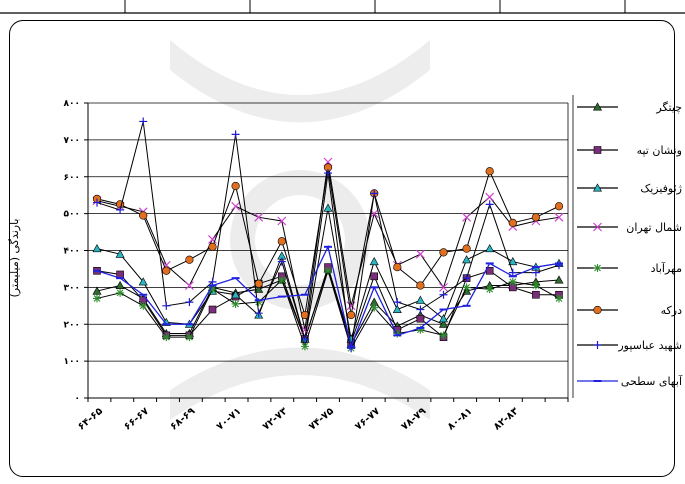 This screenshot has height=484, width=685. I want to click on x-tick-label: ۸۲-۸۳, so click(506, 419).